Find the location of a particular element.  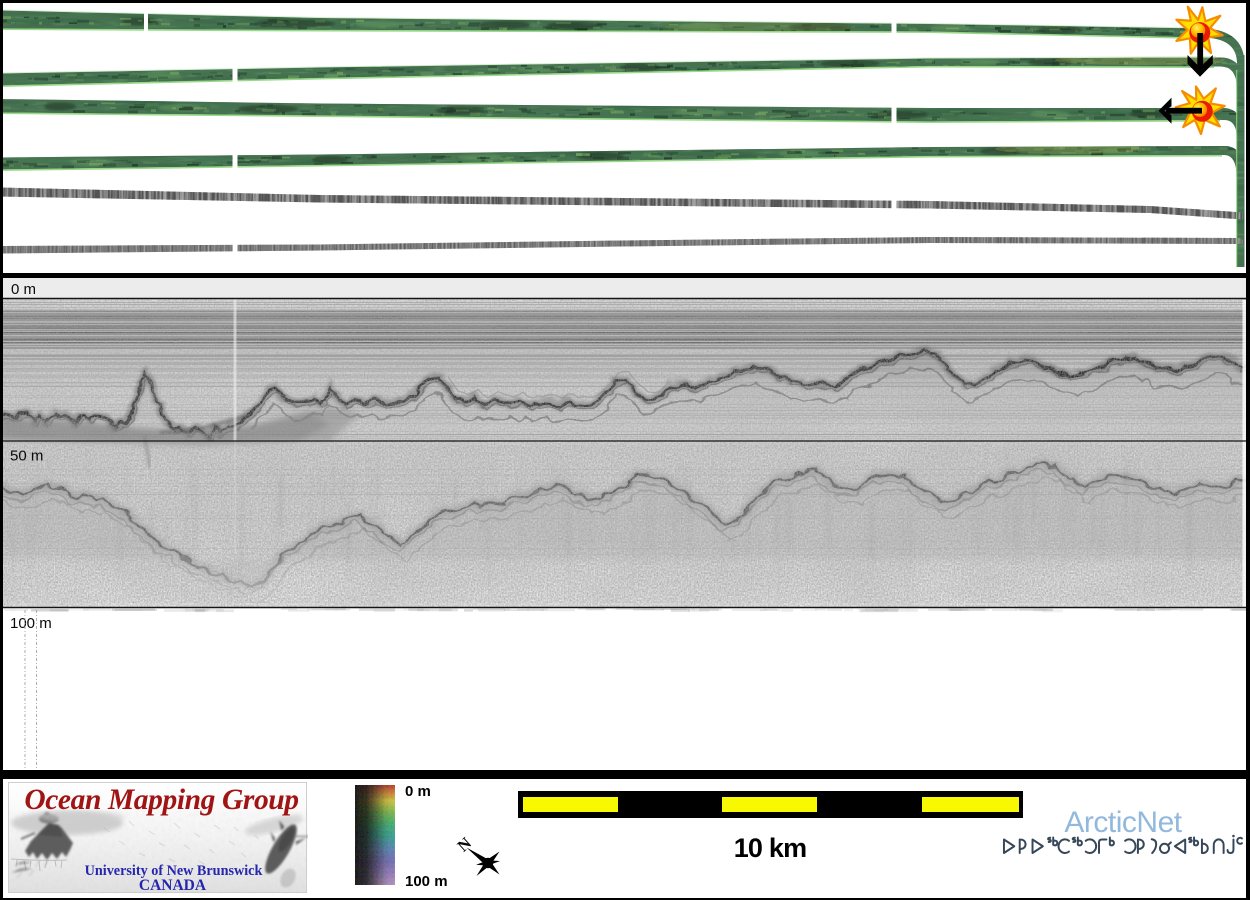

svg-text: 0 m is located at coordinates (23, 289).